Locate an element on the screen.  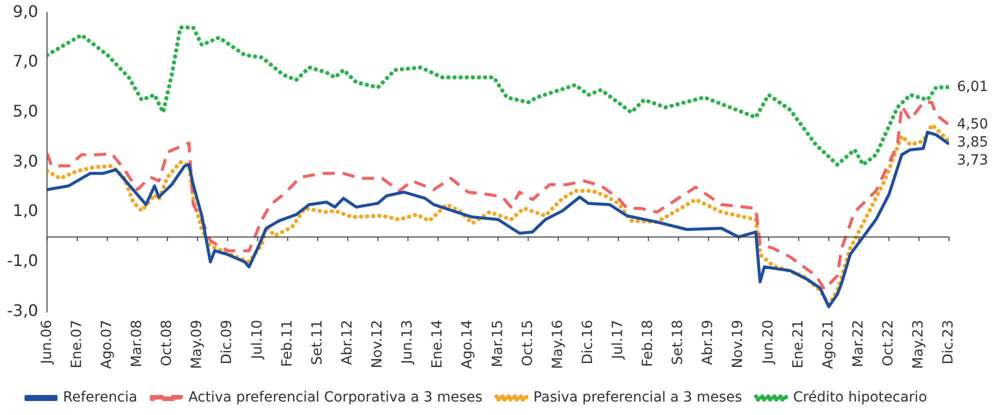
x-tick-label: Jun.06 is located at coordinates (46, 342).